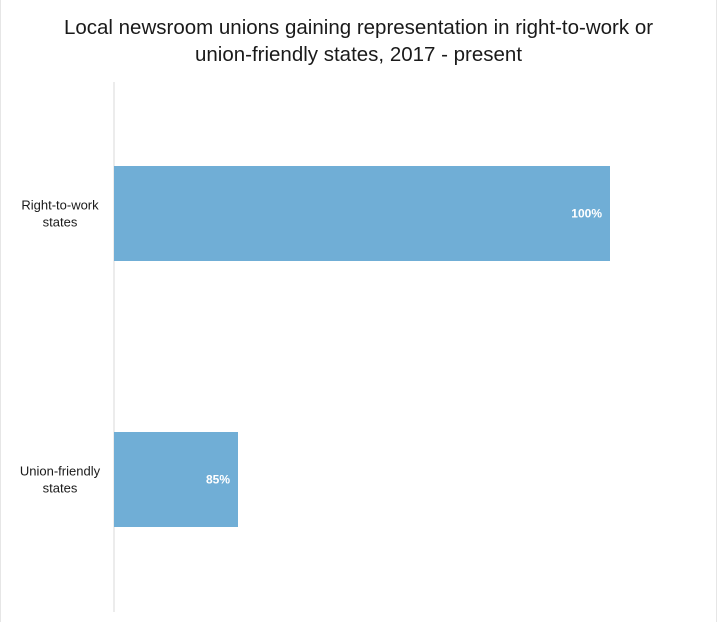 The height and width of the screenshot is (622, 717). What do you see at coordinates (60, 214) in the screenshot?
I see `category-label-0: Right-to-work states` at bounding box center [60, 214].